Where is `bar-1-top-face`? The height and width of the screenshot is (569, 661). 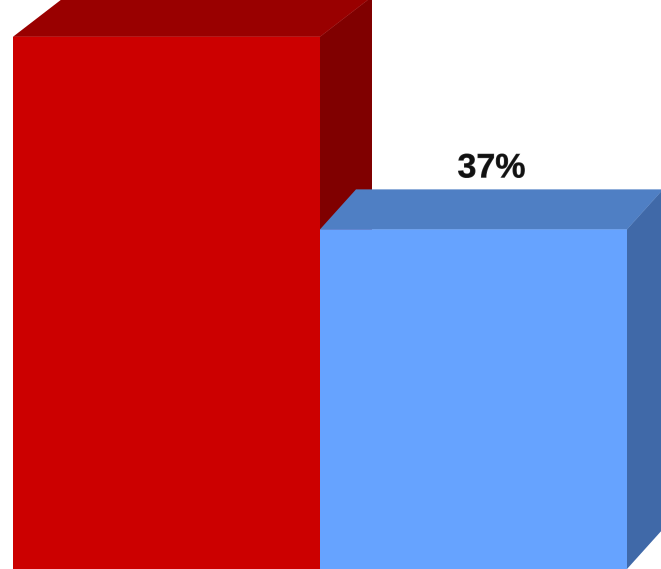
bar-1-top-face is located at coordinates (190, 18).